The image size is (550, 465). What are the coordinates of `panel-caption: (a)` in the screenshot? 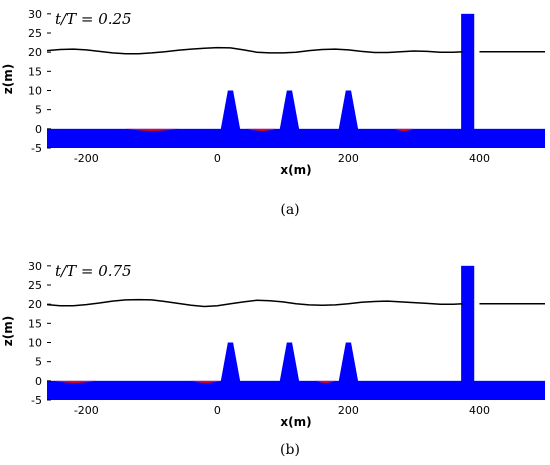 It's located at (289, 210).